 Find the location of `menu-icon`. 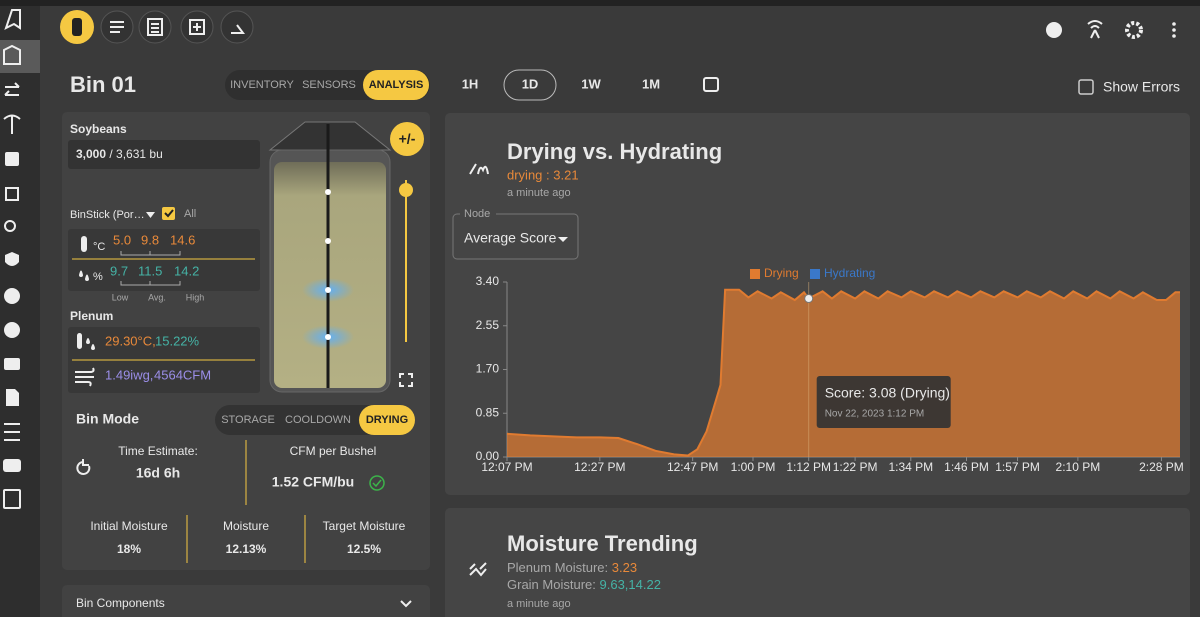

menu-icon is located at coordinates (1174, 30).